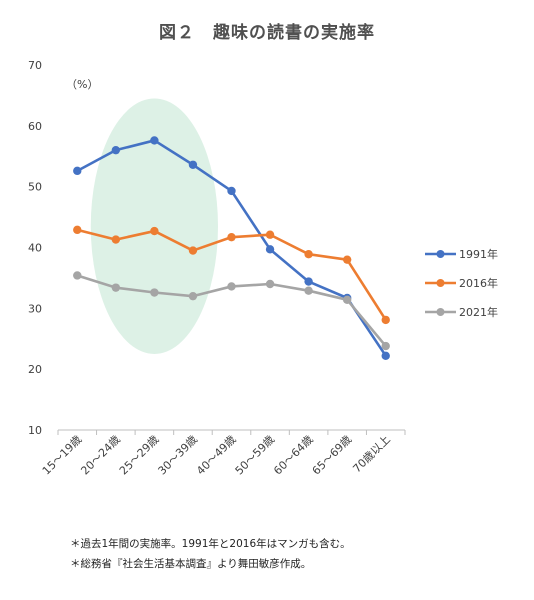 The height and width of the screenshot is (600, 534). I want to click on y-tick-label: 10, so click(35, 430).